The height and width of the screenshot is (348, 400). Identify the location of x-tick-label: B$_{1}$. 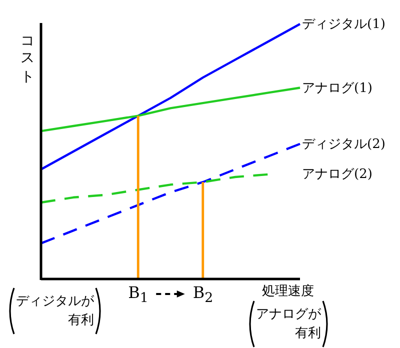
(138, 294).